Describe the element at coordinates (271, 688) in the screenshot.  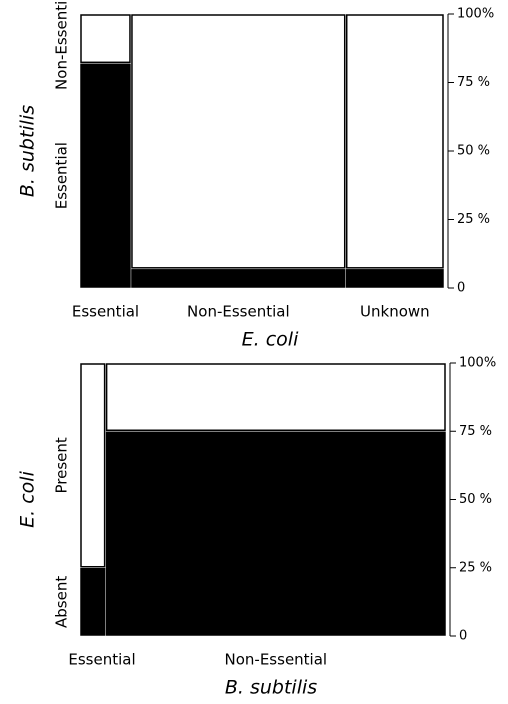
I see `x-axis-title: B. subtilis` at that location.